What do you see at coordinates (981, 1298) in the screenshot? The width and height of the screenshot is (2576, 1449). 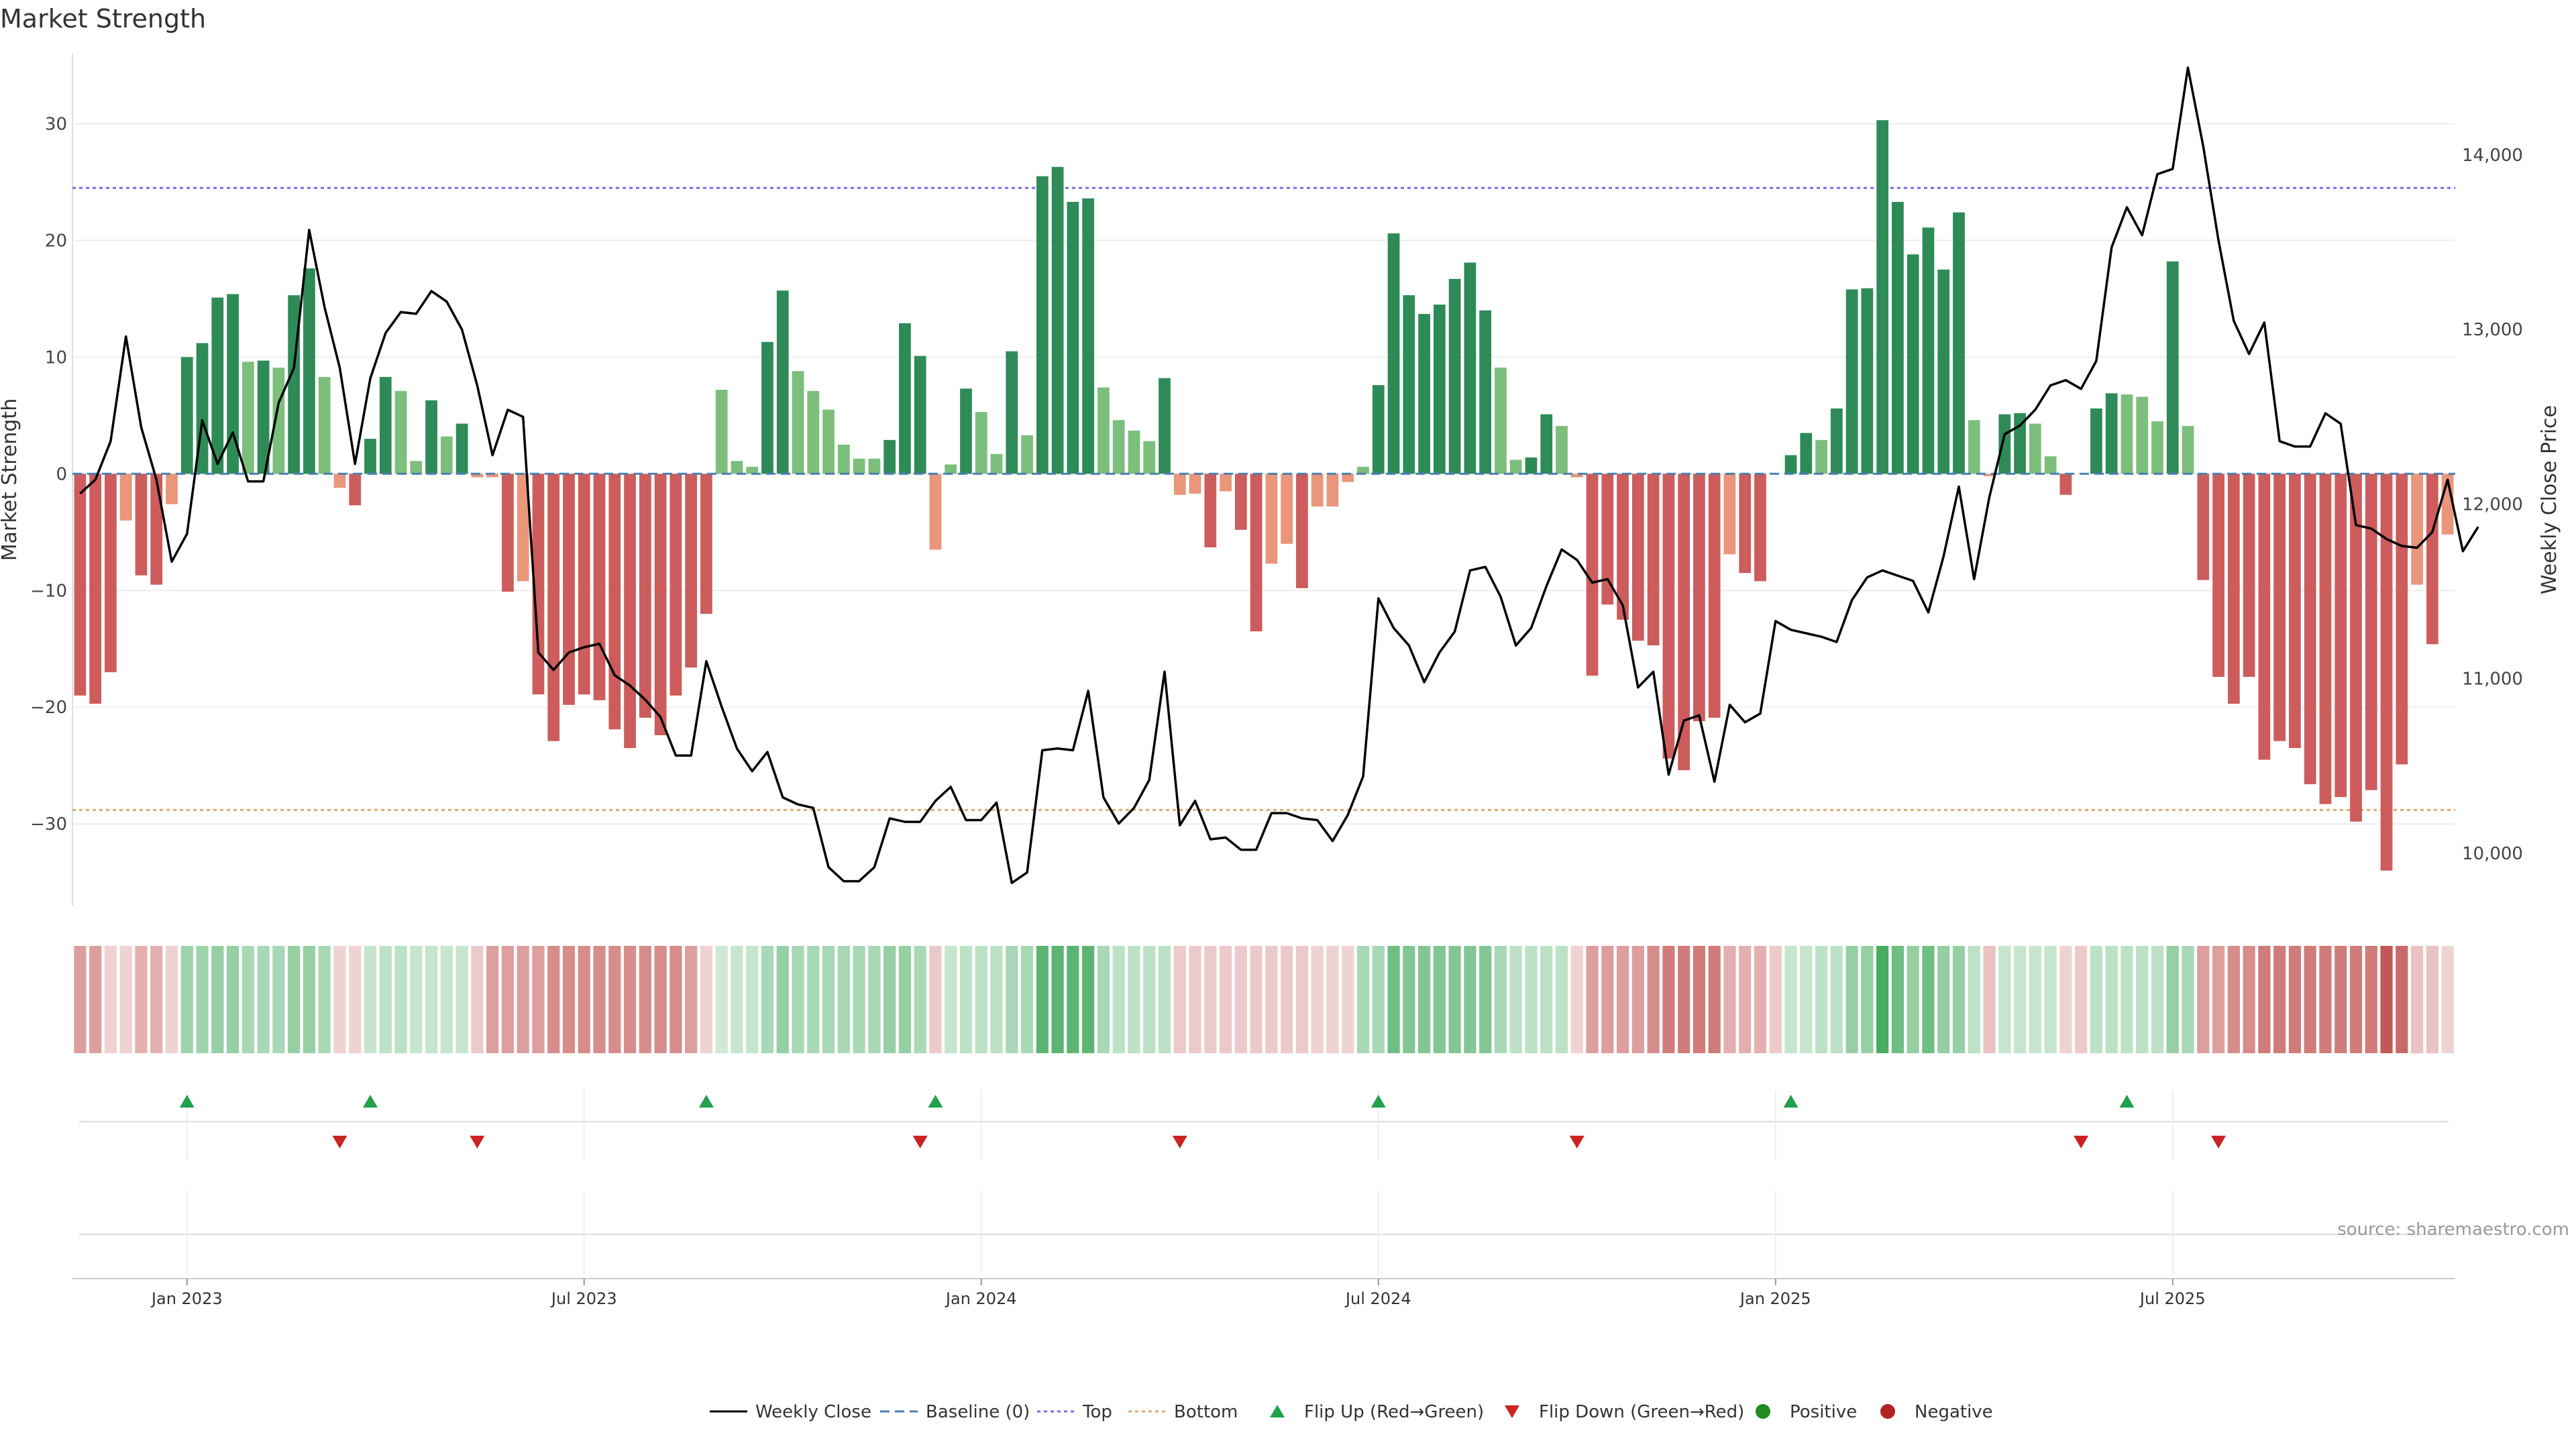 I see `x-tick-label: Jan 2024` at bounding box center [981, 1298].